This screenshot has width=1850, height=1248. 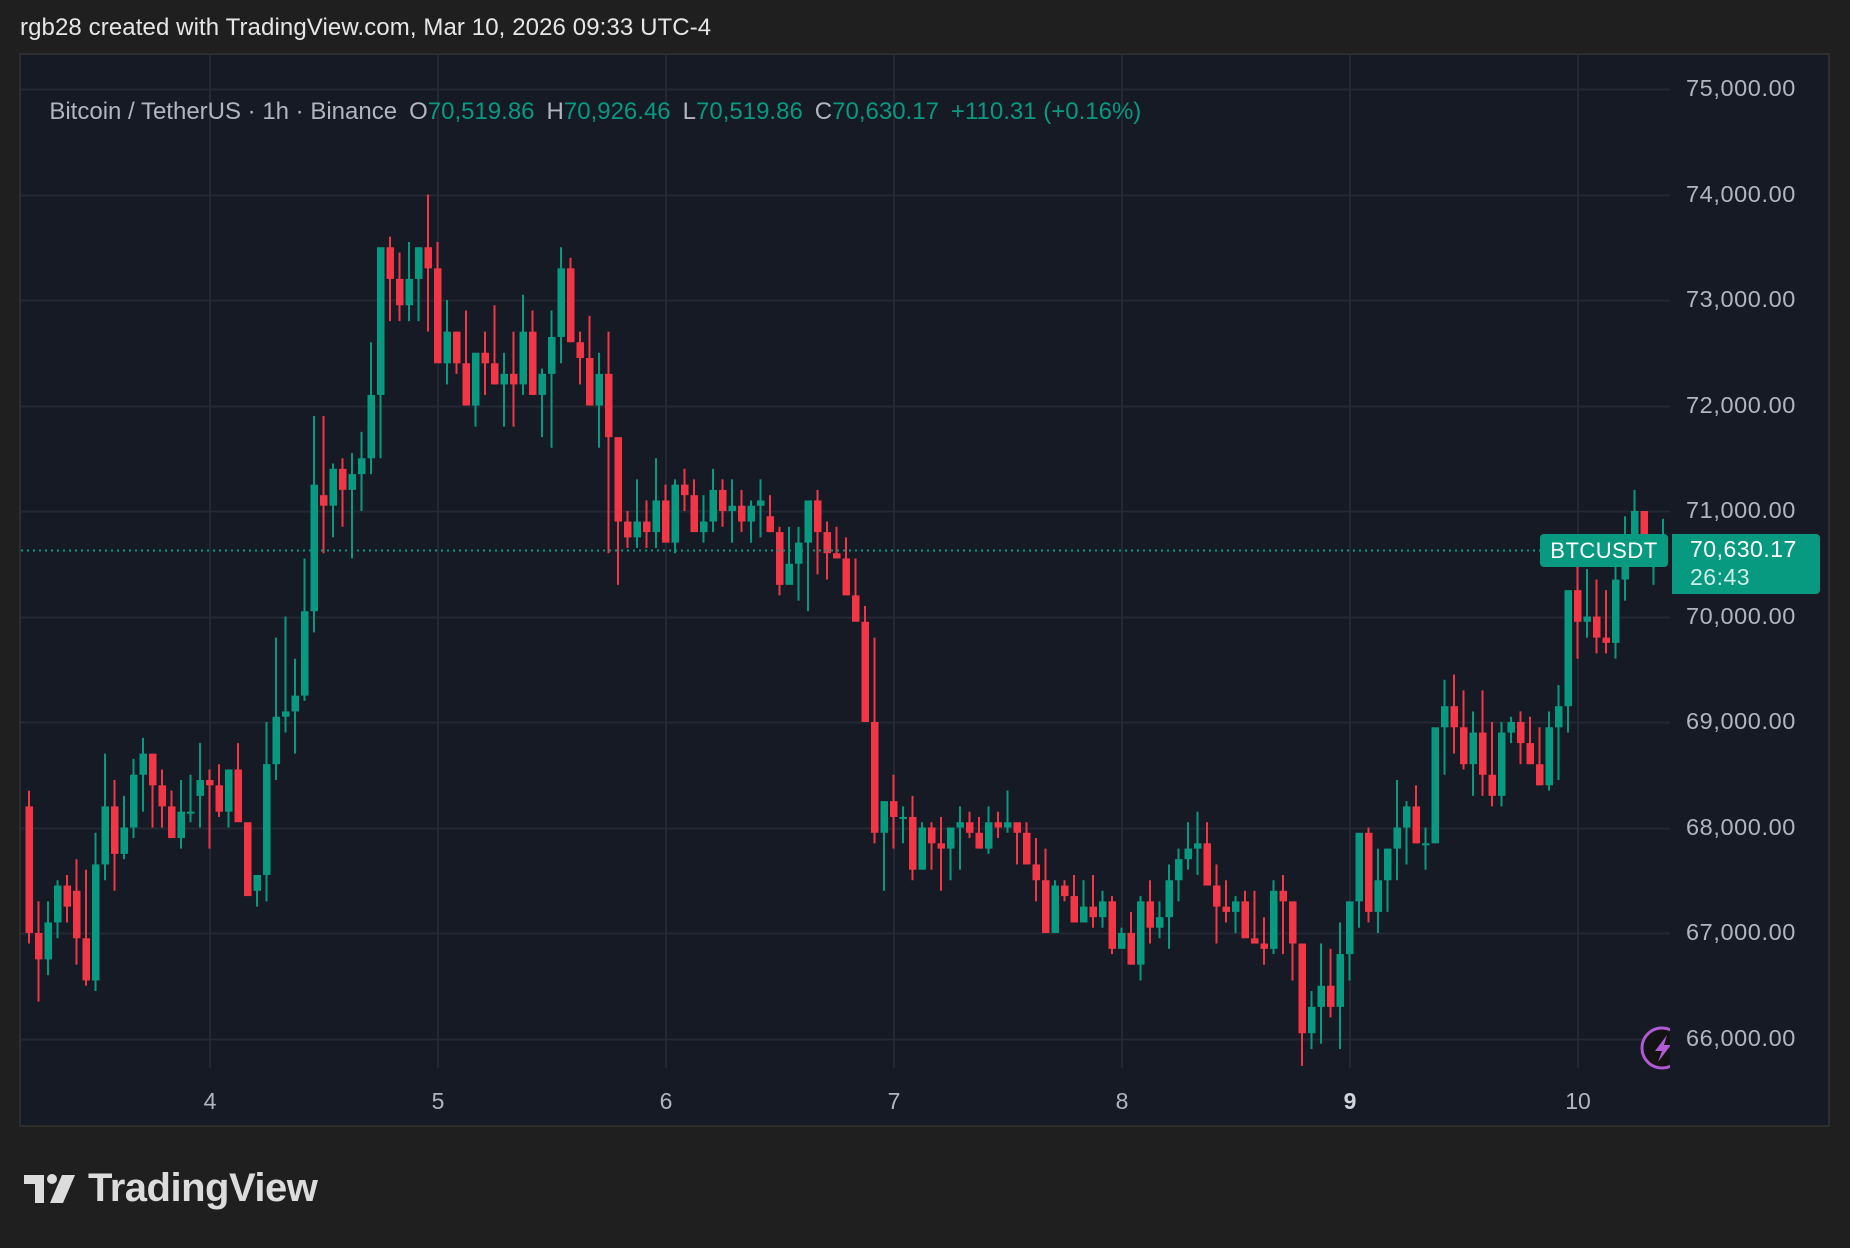 What do you see at coordinates (1741, 193) in the screenshot?
I see `price-tick-label: 74,000.00` at bounding box center [1741, 193].